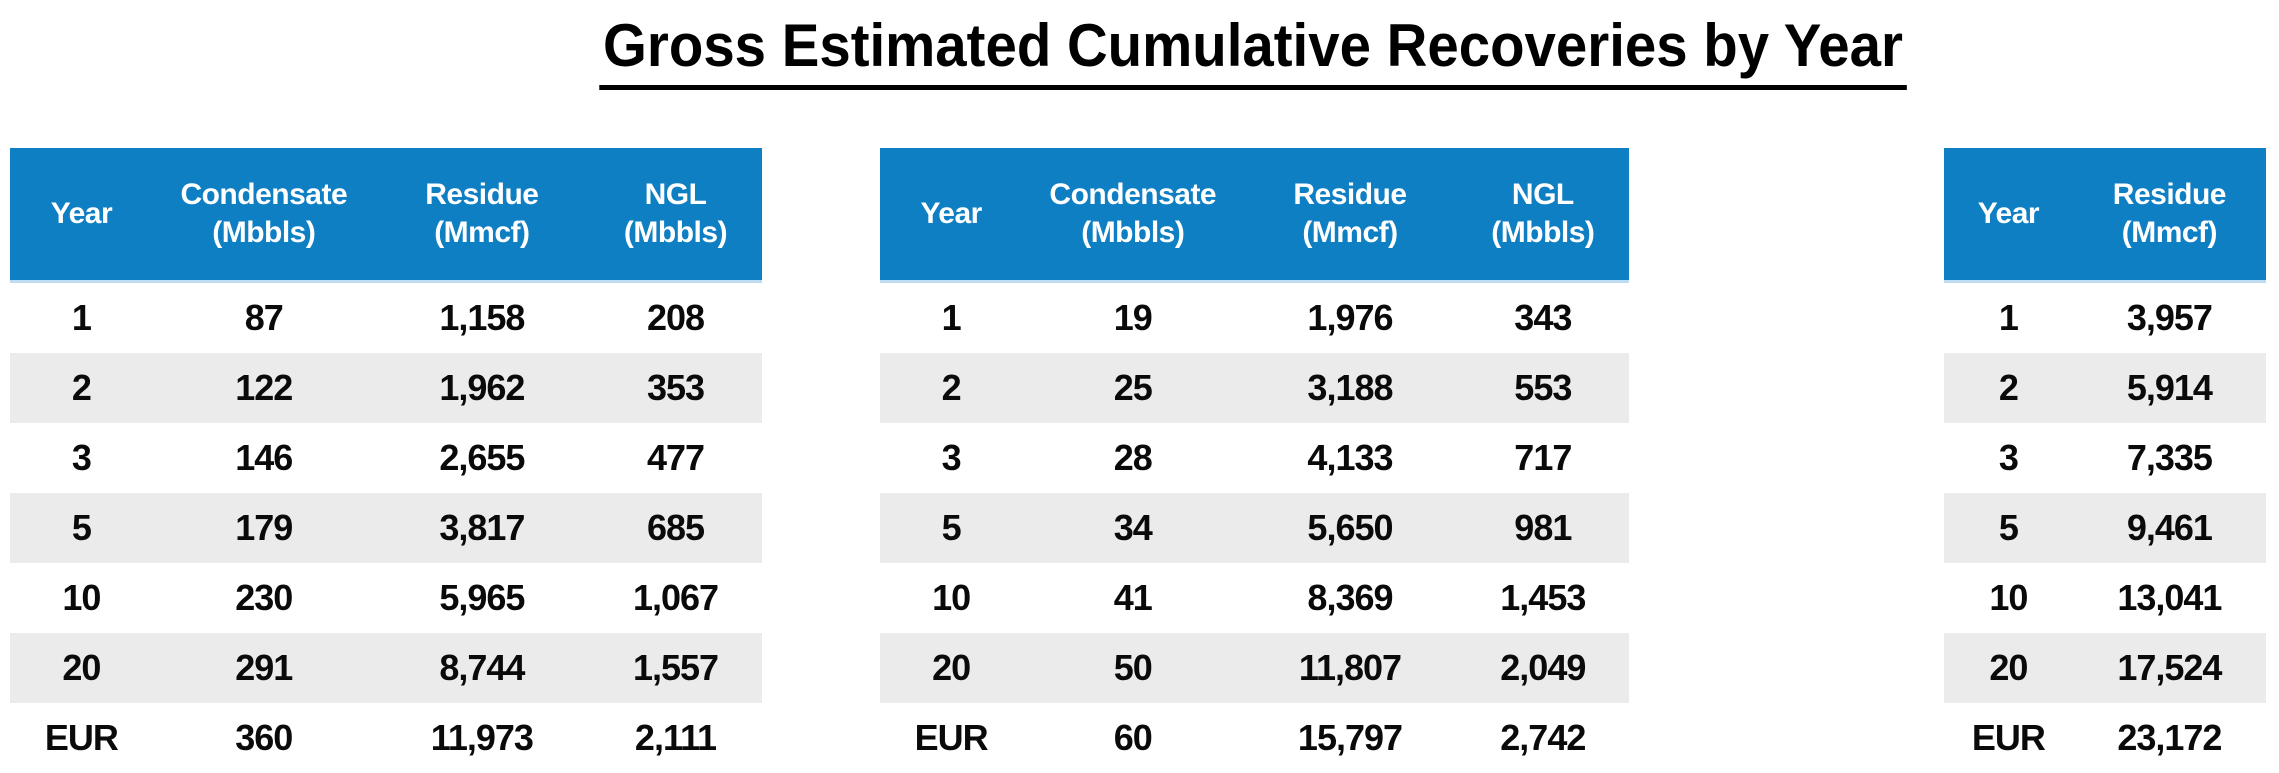 The height and width of the screenshot is (773, 2279). What do you see at coordinates (2105, 738) in the screenshot?
I see `table-row: EUR 23,172` at bounding box center [2105, 738].